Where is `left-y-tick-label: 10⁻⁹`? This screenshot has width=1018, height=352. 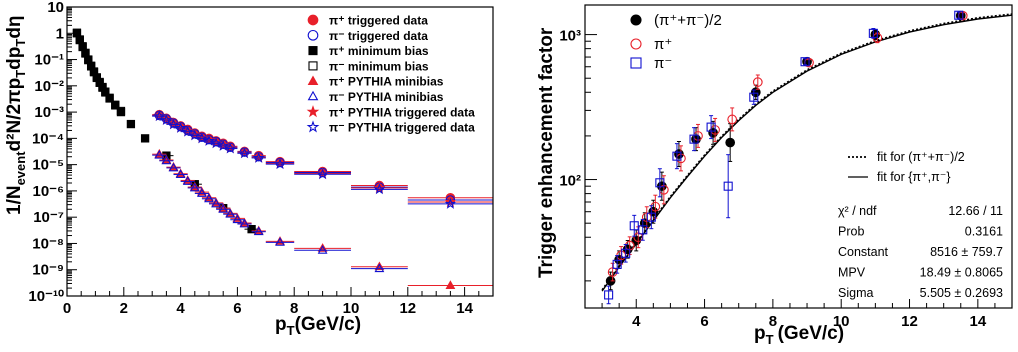
left-y-tick-label: 10⁻⁹ is located at coordinates (48, 270).